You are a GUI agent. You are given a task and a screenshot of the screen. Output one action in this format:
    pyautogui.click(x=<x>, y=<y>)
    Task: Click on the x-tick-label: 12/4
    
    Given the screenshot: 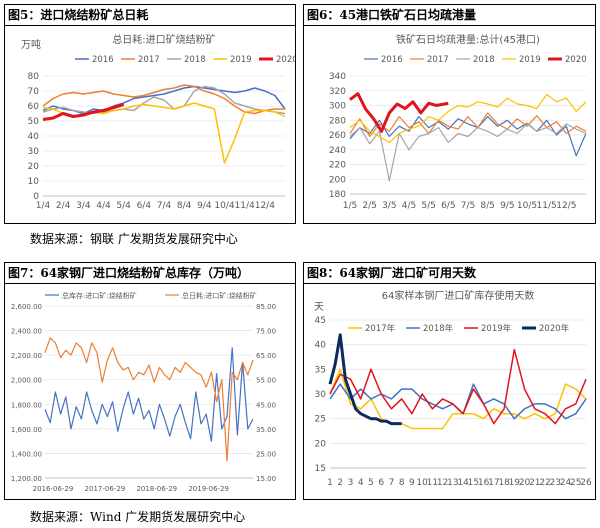 What is the action you would take?
    pyautogui.click(x=265, y=206)
    